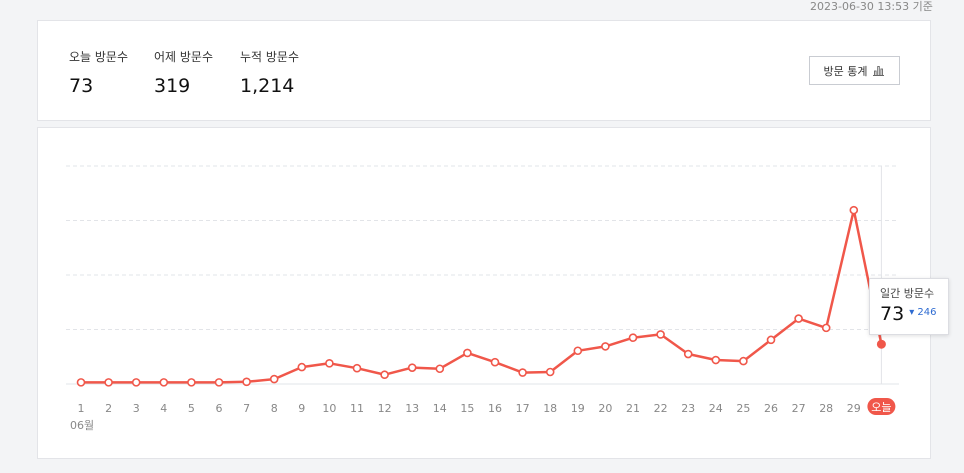 The image size is (964, 473). What do you see at coordinates (98, 72) in the screenshot?
I see `stat-today: 오늘 방문수 73` at bounding box center [98, 72].